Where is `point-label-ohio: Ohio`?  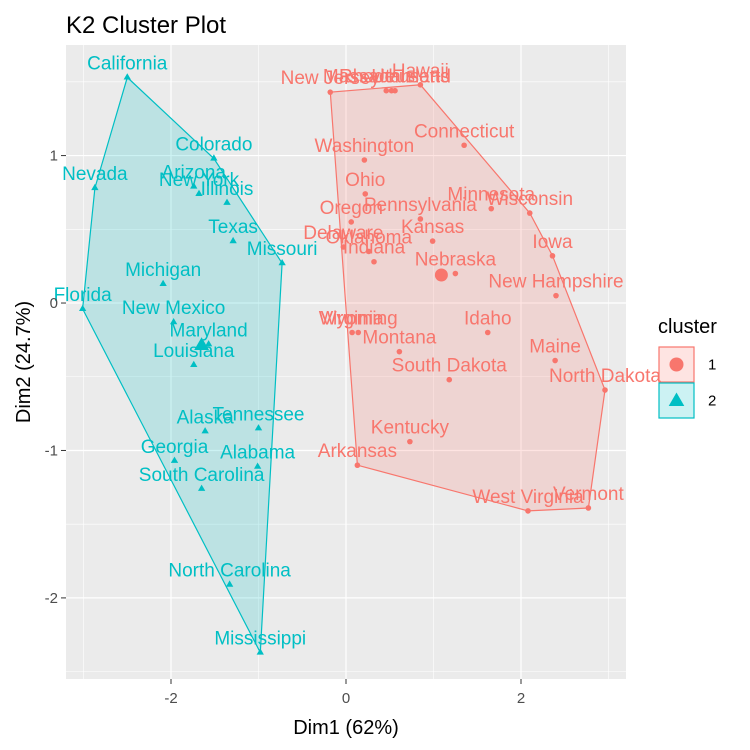
point-label-ohio: Ohio is located at coordinates (365, 180).